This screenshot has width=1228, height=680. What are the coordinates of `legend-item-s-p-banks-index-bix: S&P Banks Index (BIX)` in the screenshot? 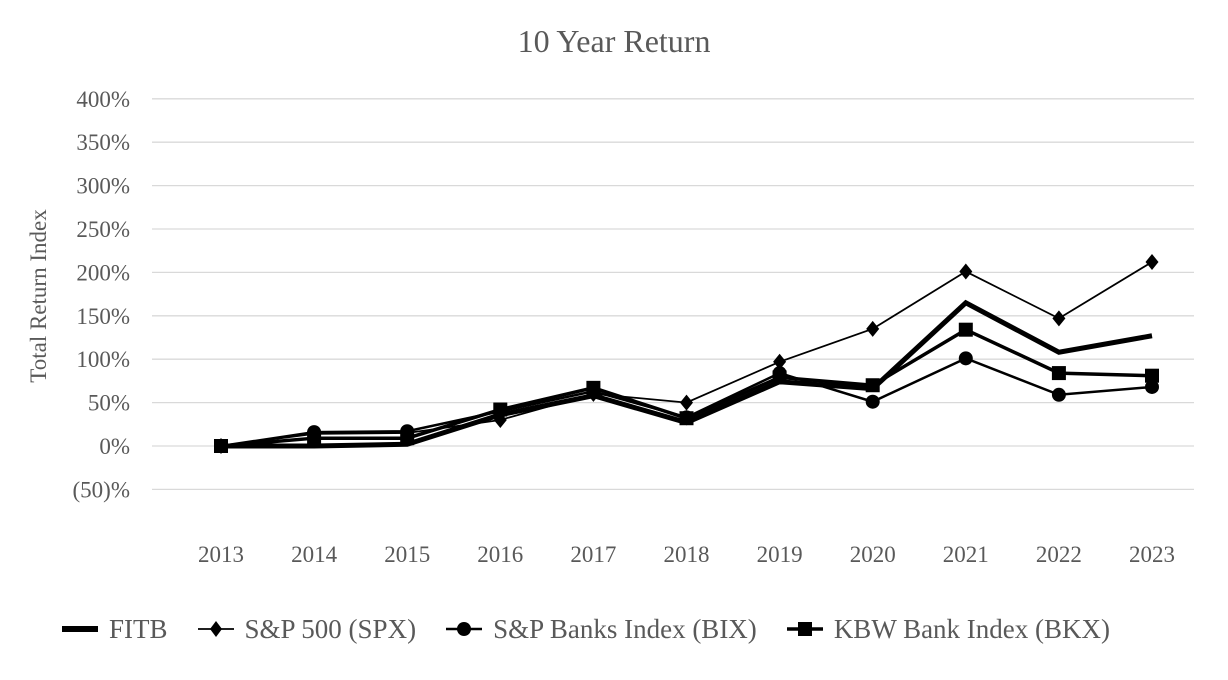 It's located at (601, 629).